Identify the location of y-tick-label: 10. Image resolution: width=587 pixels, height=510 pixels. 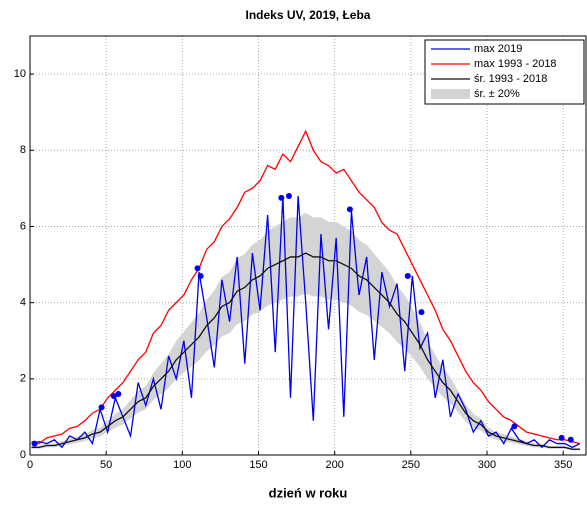
(20, 74).